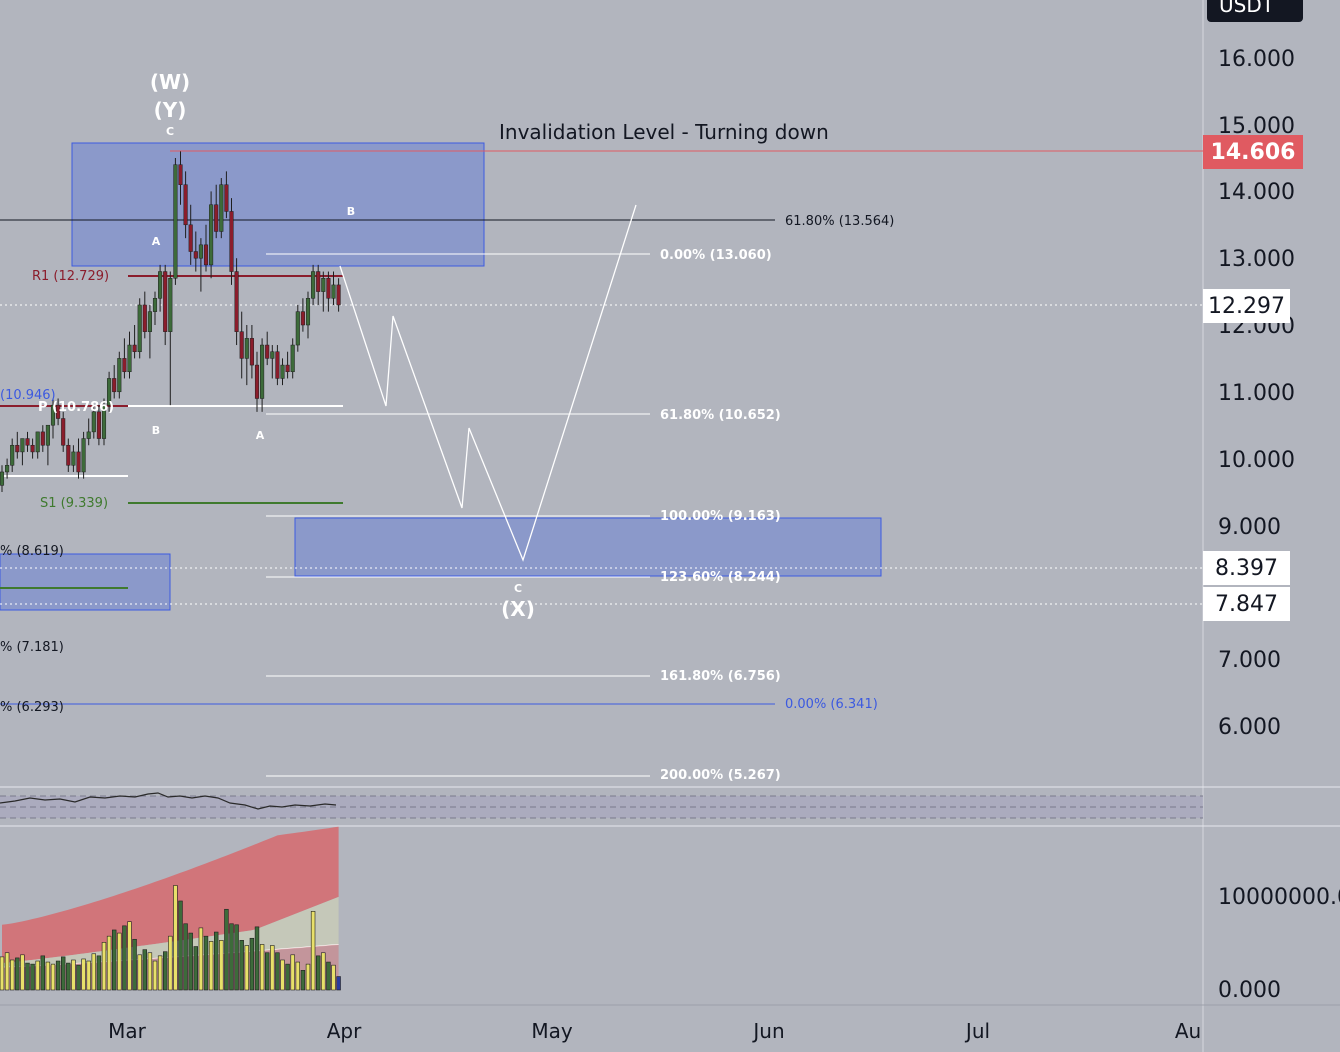 The width and height of the screenshot is (1340, 1052). What do you see at coordinates (278, 204) in the screenshot?
I see `resistance-zone` at bounding box center [278, 204].